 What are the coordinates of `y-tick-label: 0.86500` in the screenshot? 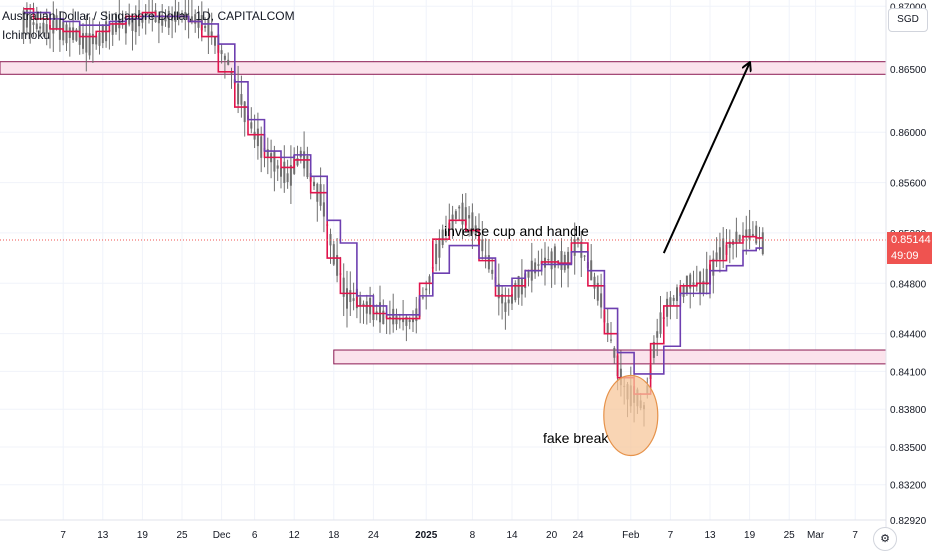 It's located at (908, 70).